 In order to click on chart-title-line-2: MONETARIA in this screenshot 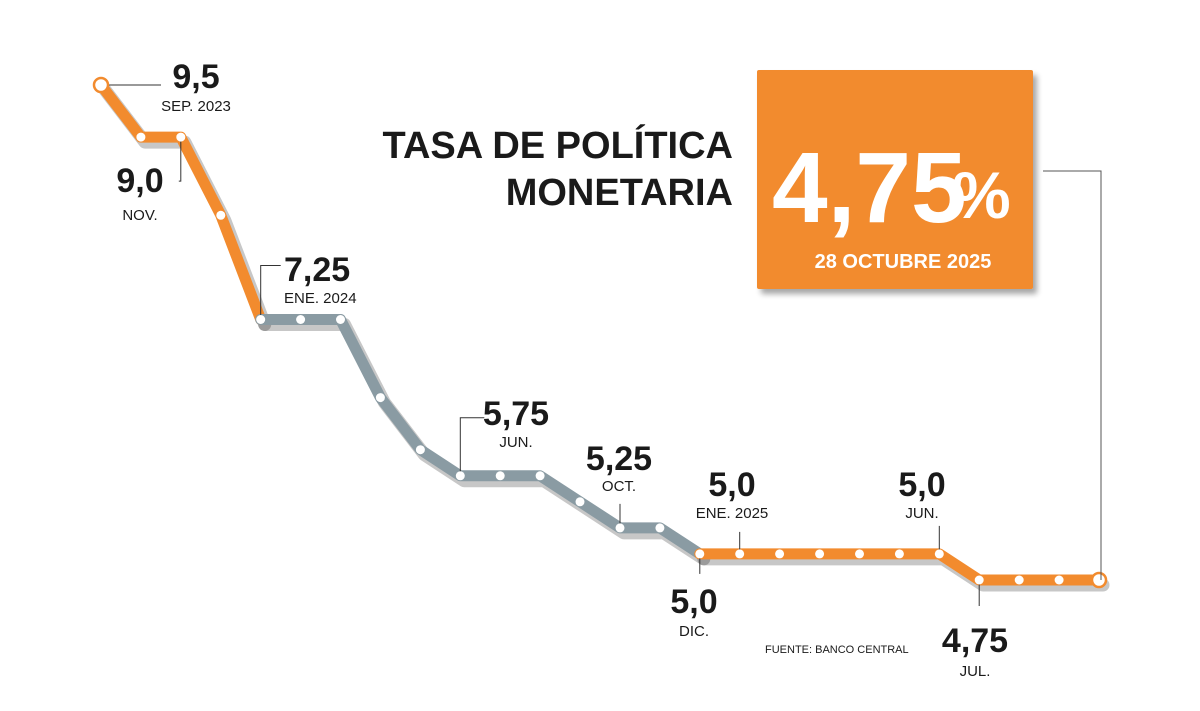, I will do `click(619, 193)`.